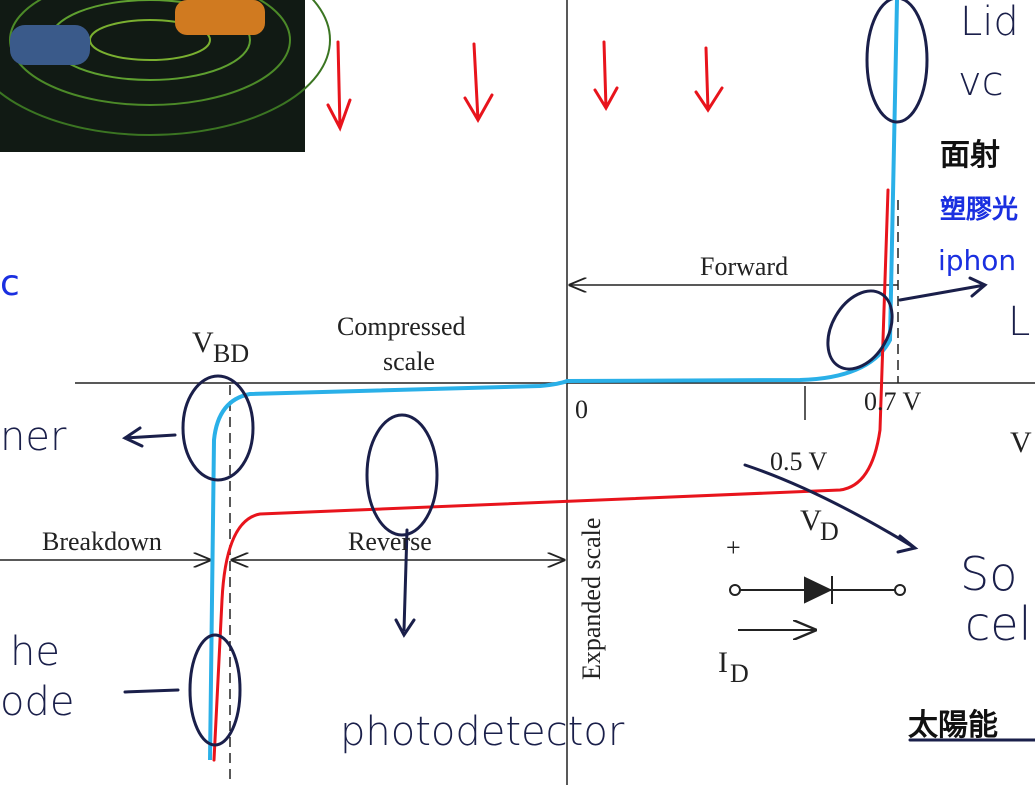 The width and height of the screenshot is (1035, 785). What do you see at coordinates (482, 732) in the screenshot?
I see `hand-text: photodetector` at bounding box center [482, 732].